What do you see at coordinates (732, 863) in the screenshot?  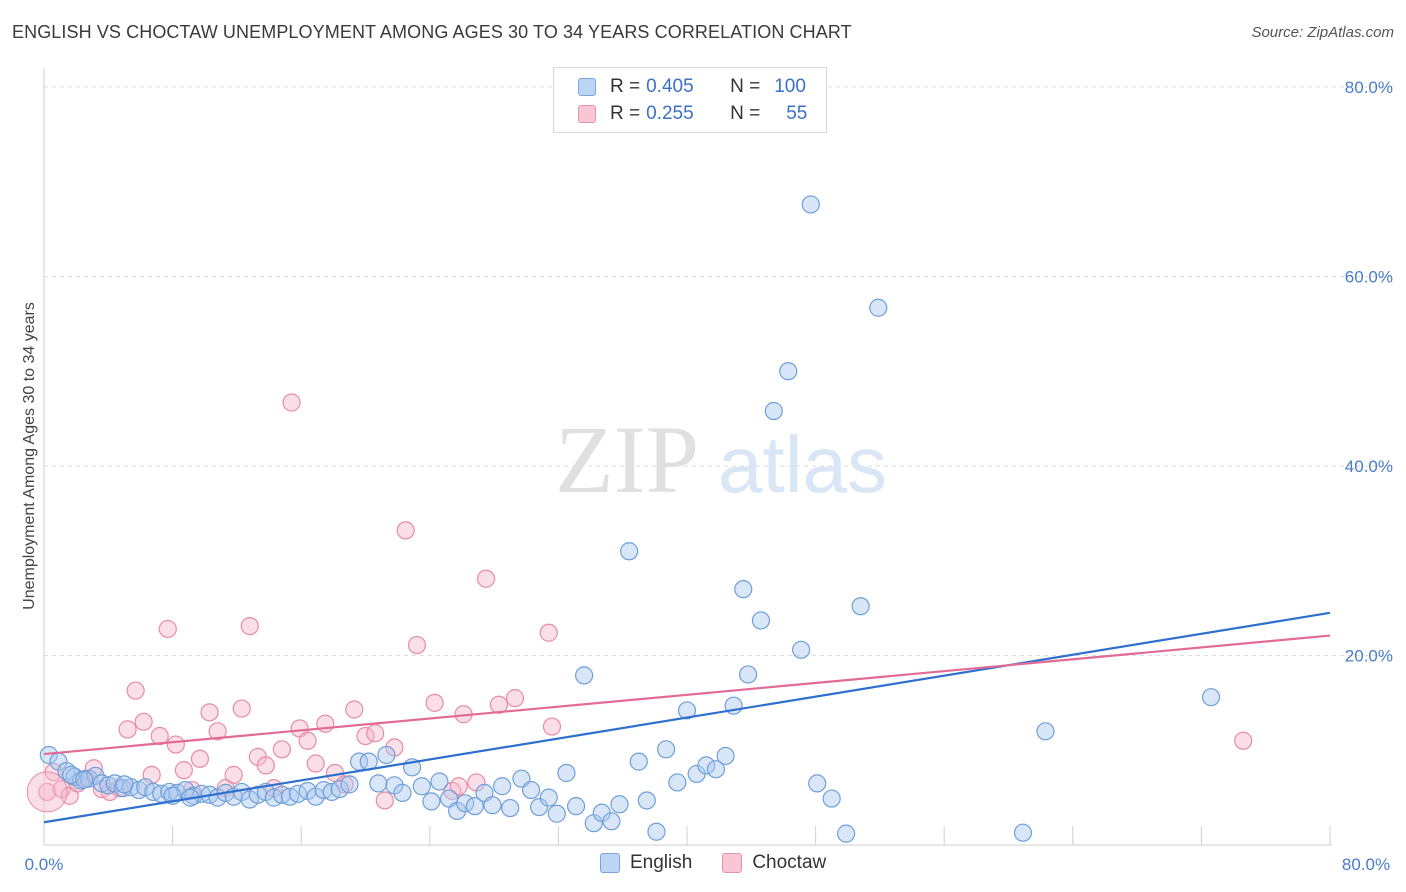 I see `series-legend-choctaw-swatch` at bounding box center [732, 863].